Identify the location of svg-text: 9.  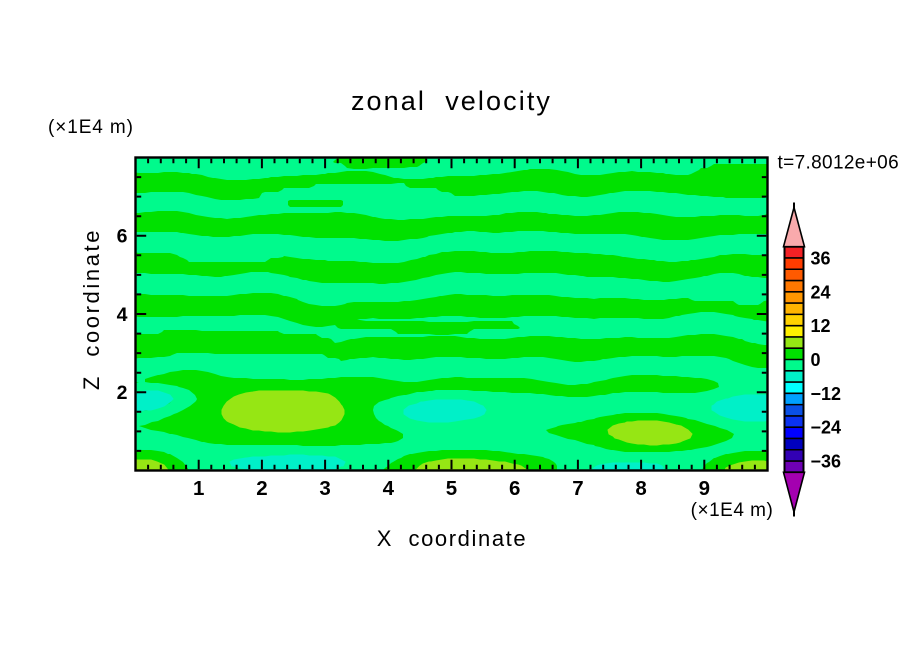
(704, 488).